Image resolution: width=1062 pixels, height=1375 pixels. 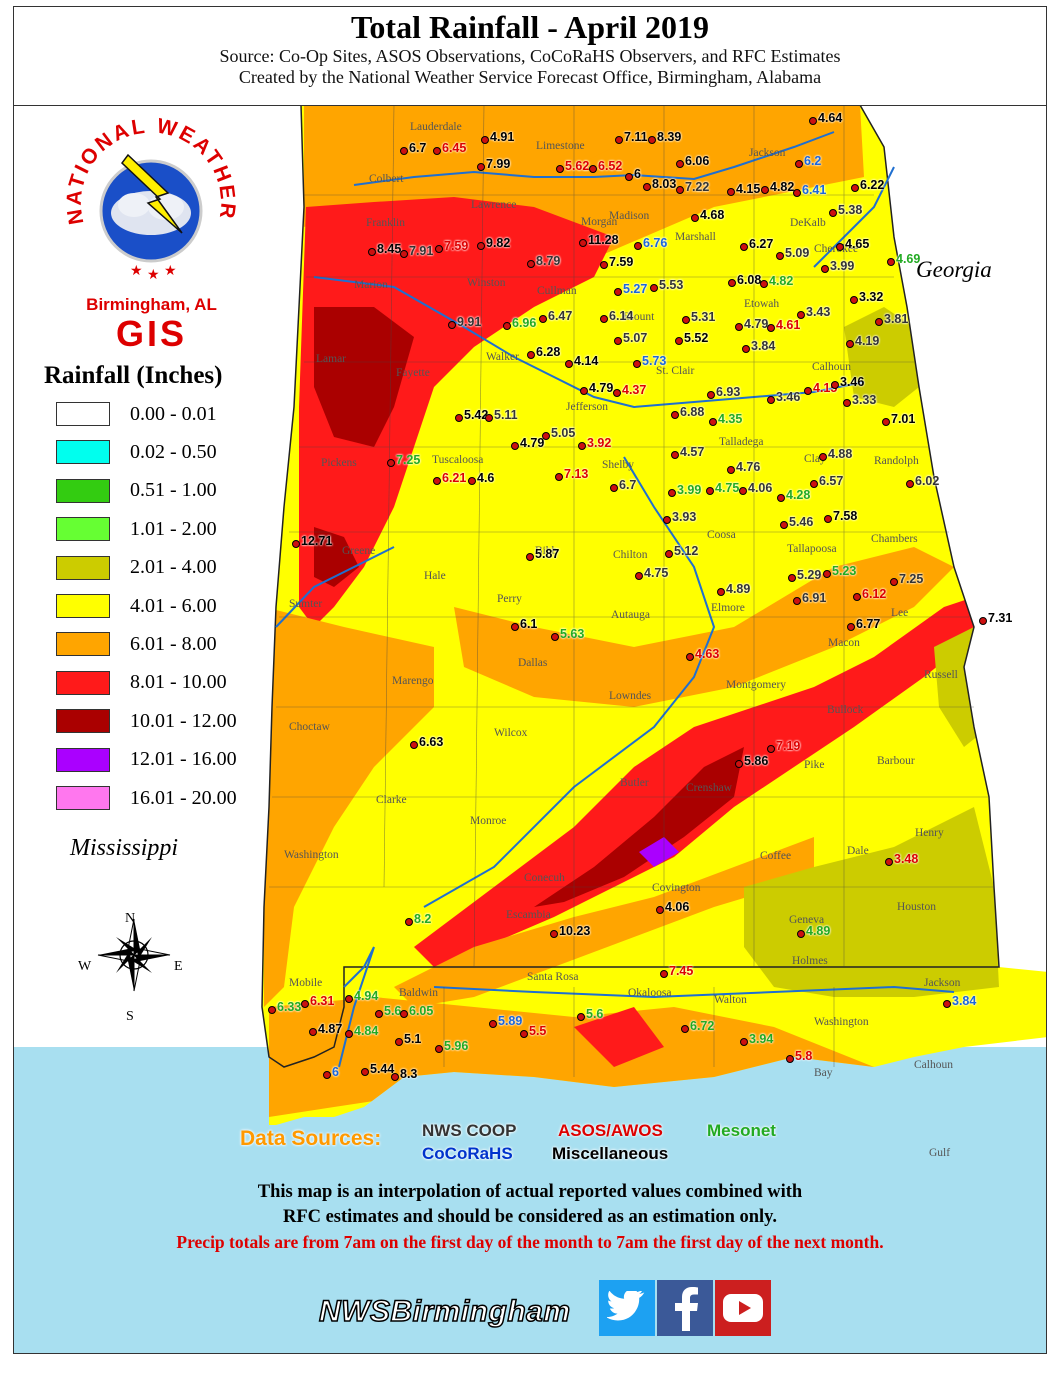 I want to click on observation-value: 4.82, so click(x=782, y=187).